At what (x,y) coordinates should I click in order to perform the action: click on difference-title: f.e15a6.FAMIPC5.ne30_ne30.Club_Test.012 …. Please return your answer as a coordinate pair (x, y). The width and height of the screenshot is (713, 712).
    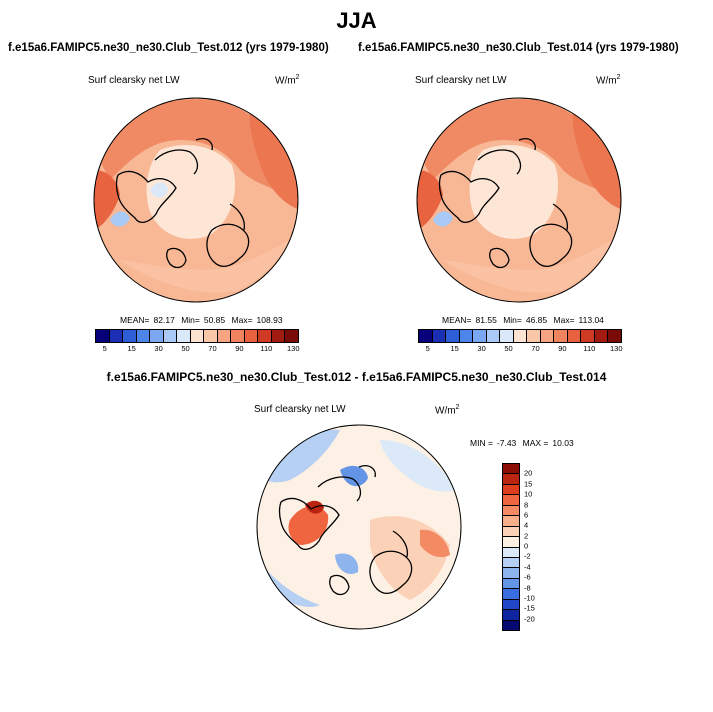
    Looking at the image, I should click on (356, 377).